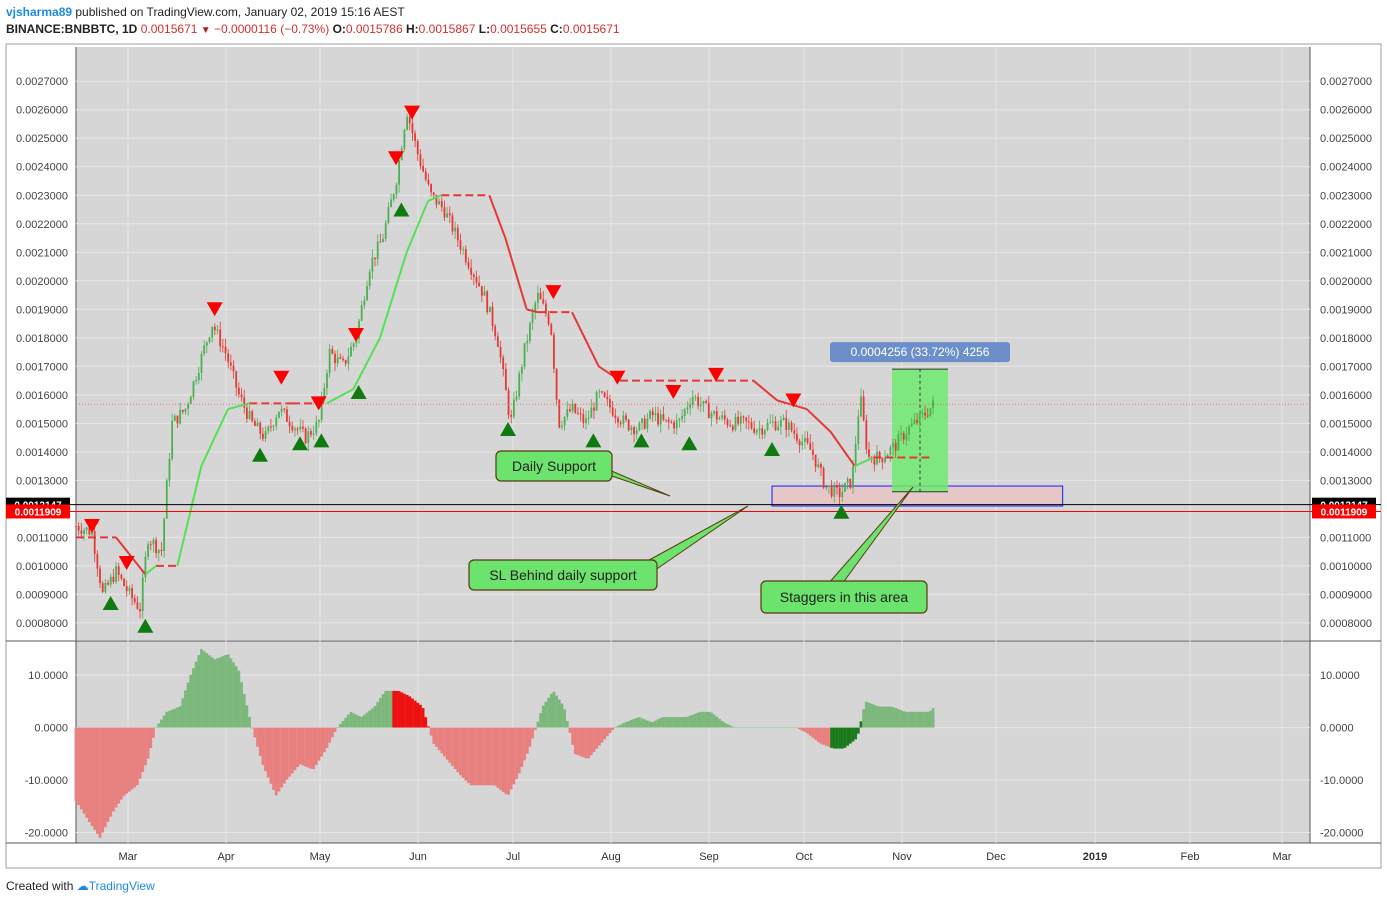 This screenshot has width=1387, height=904. I want to click on osc-y-tick-label-right: -20.0000, so click(1341, 834).